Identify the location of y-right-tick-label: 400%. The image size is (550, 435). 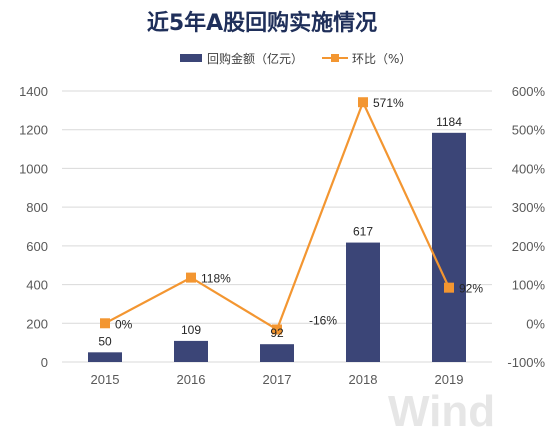
(529, 168).